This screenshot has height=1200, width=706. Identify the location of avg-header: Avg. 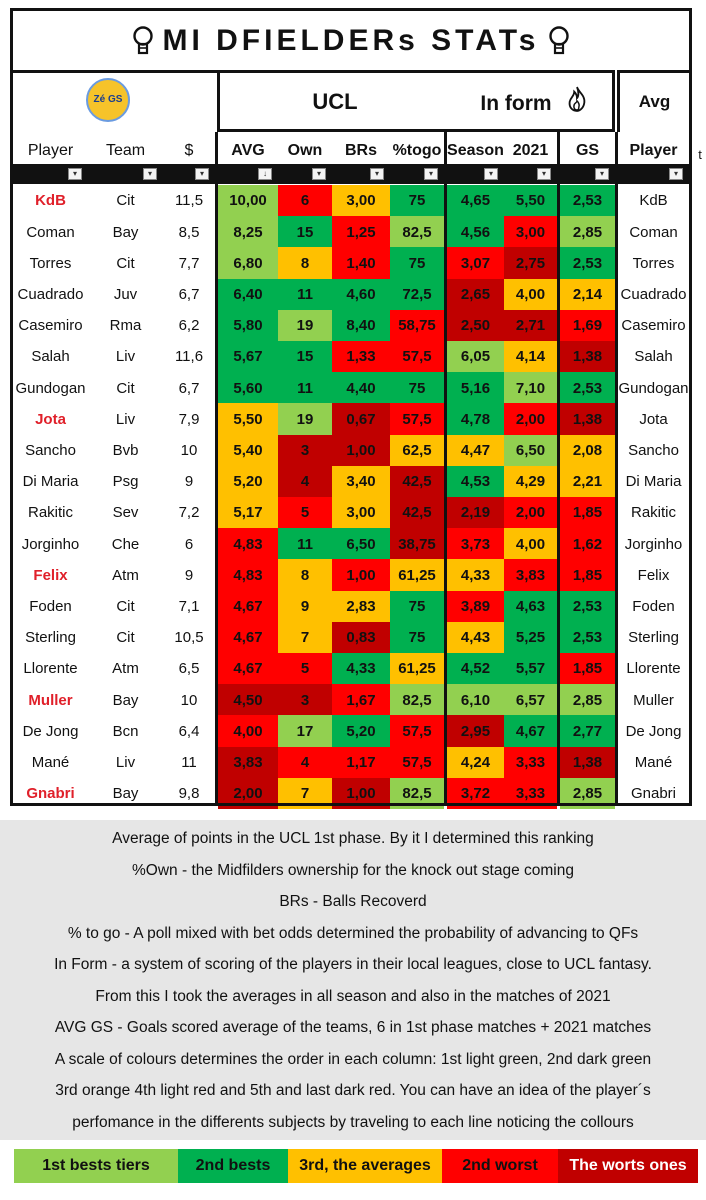
(654, 101).